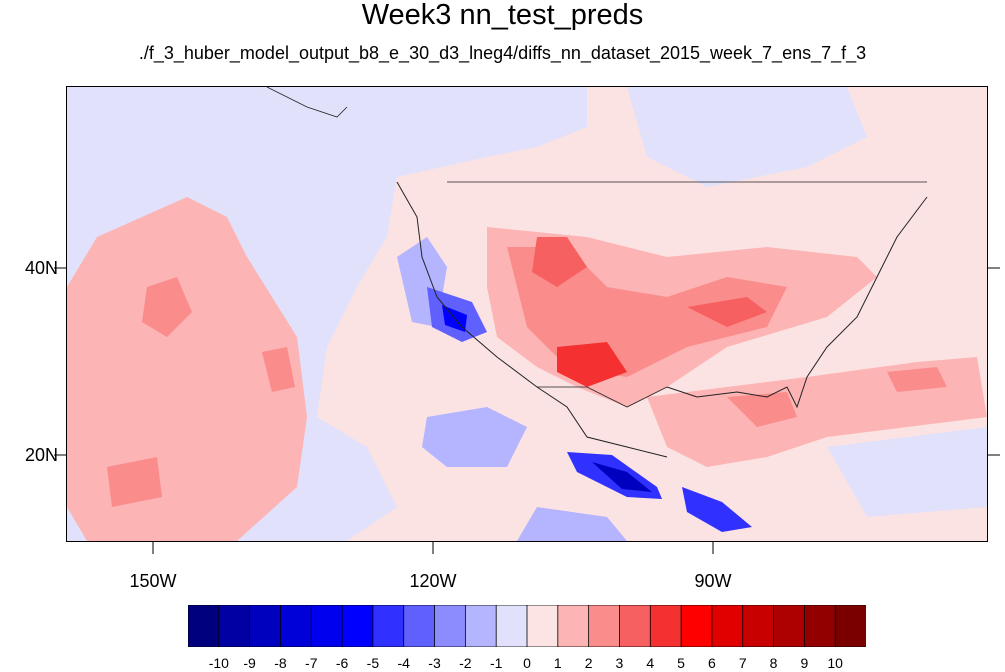 This screenshot has width=1005, height=672. I want to click on colorbar-label: 10, so click(835, 663).